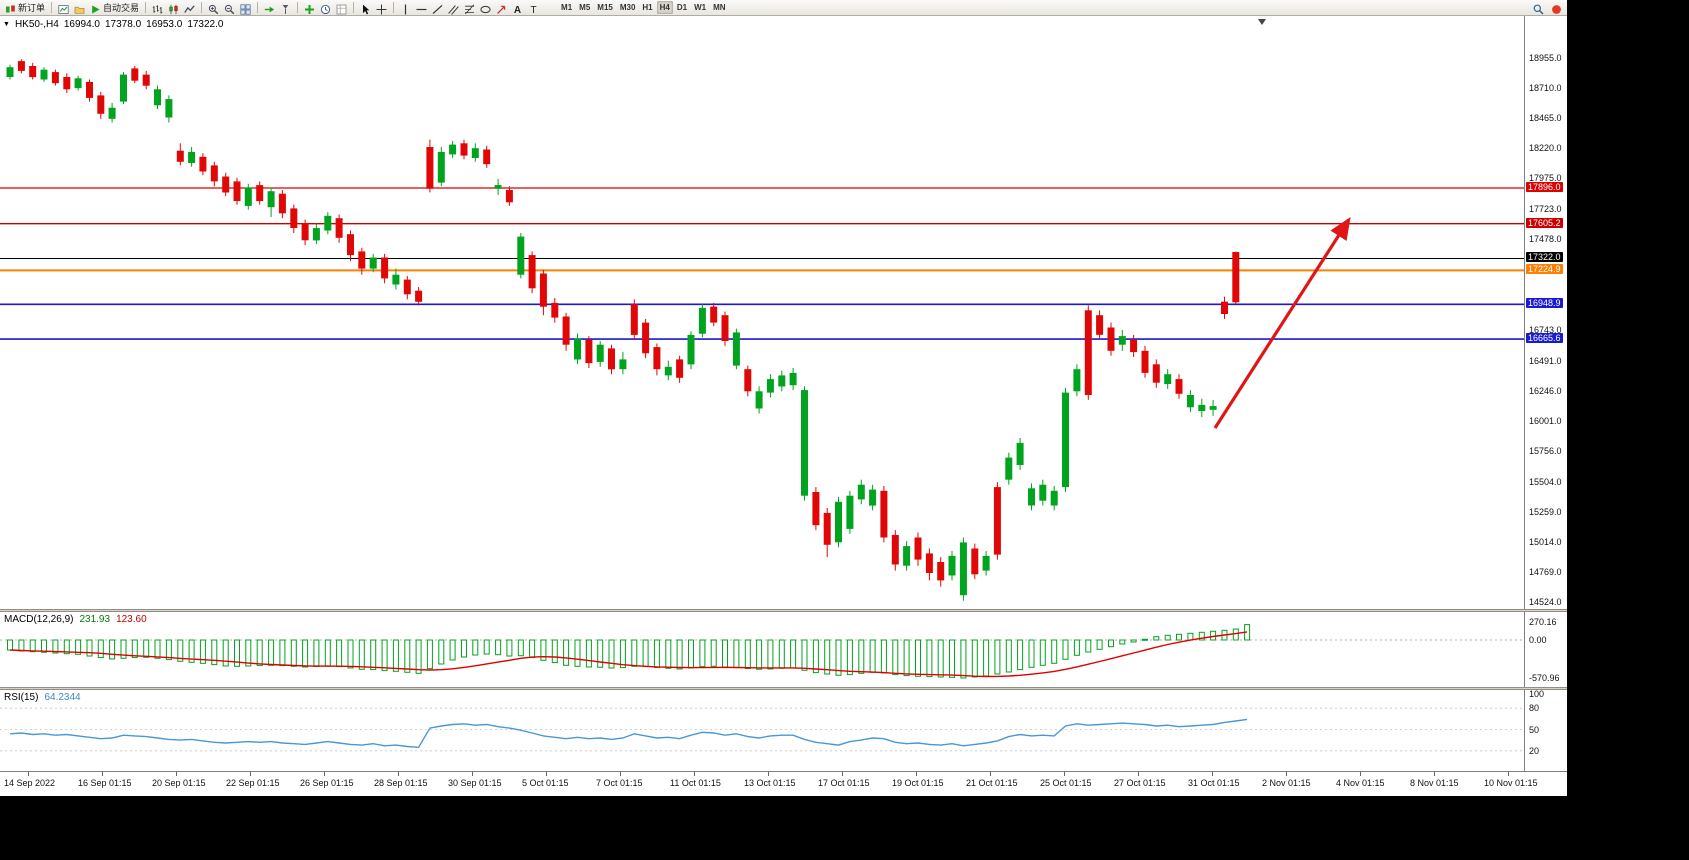 This screenshot has height=860, width=1689. I want to click on text-label-button: T, so click(533, 8).